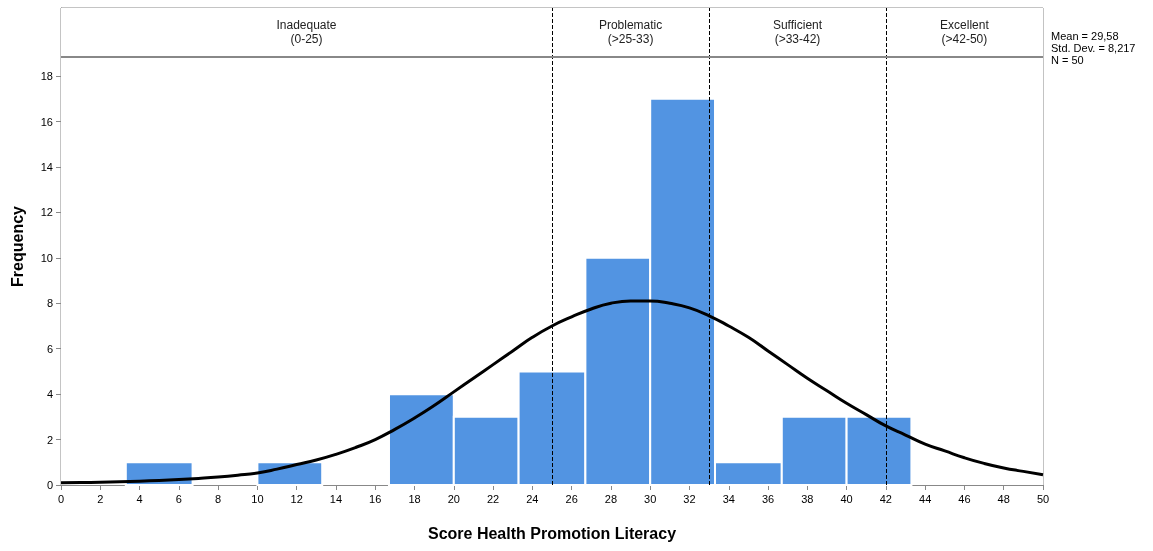  Describe the element at coordinates (46, 212) in the screenshot. I see `y-tick-label: 12` at that location.